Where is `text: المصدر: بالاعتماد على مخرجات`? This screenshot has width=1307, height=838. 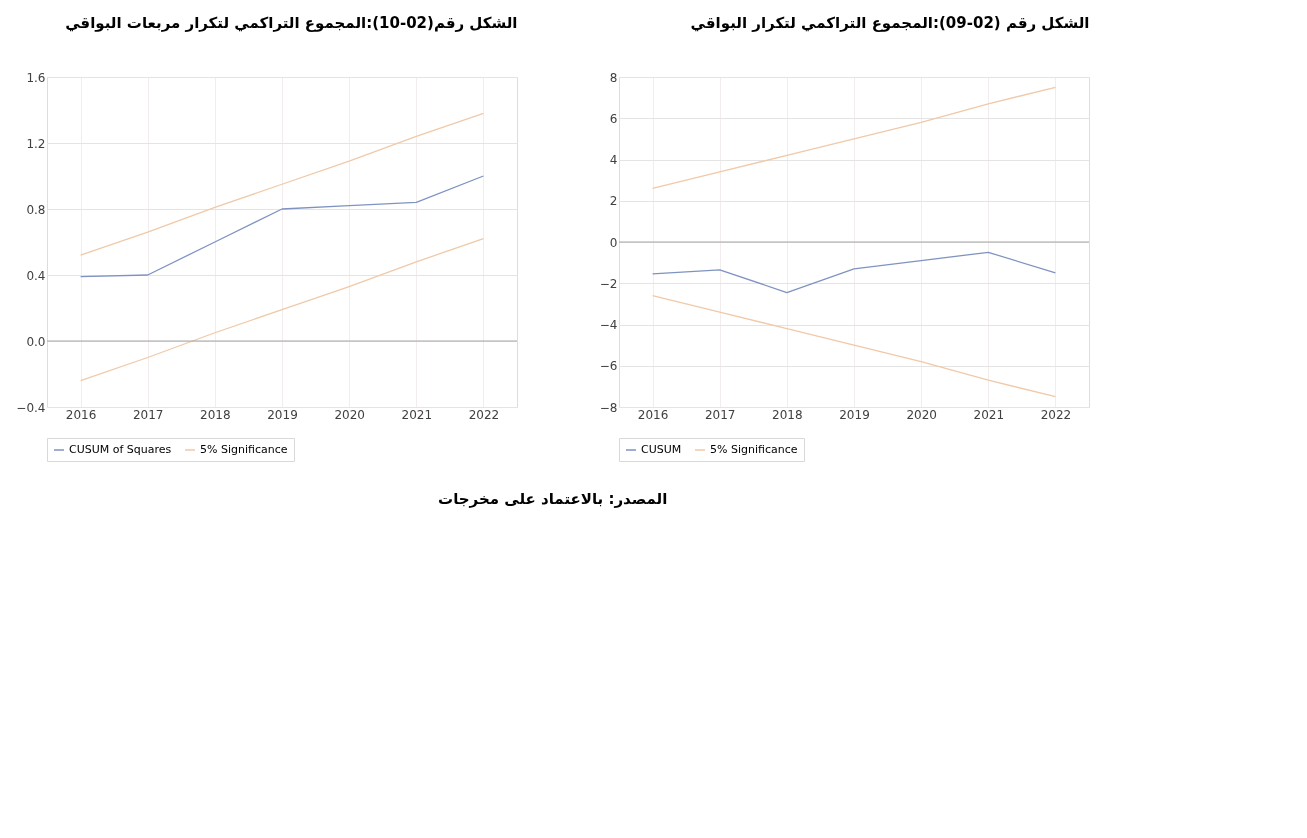 text: المصدر: بالاعتماد على مخرجات is located at coordinates (553, 499).